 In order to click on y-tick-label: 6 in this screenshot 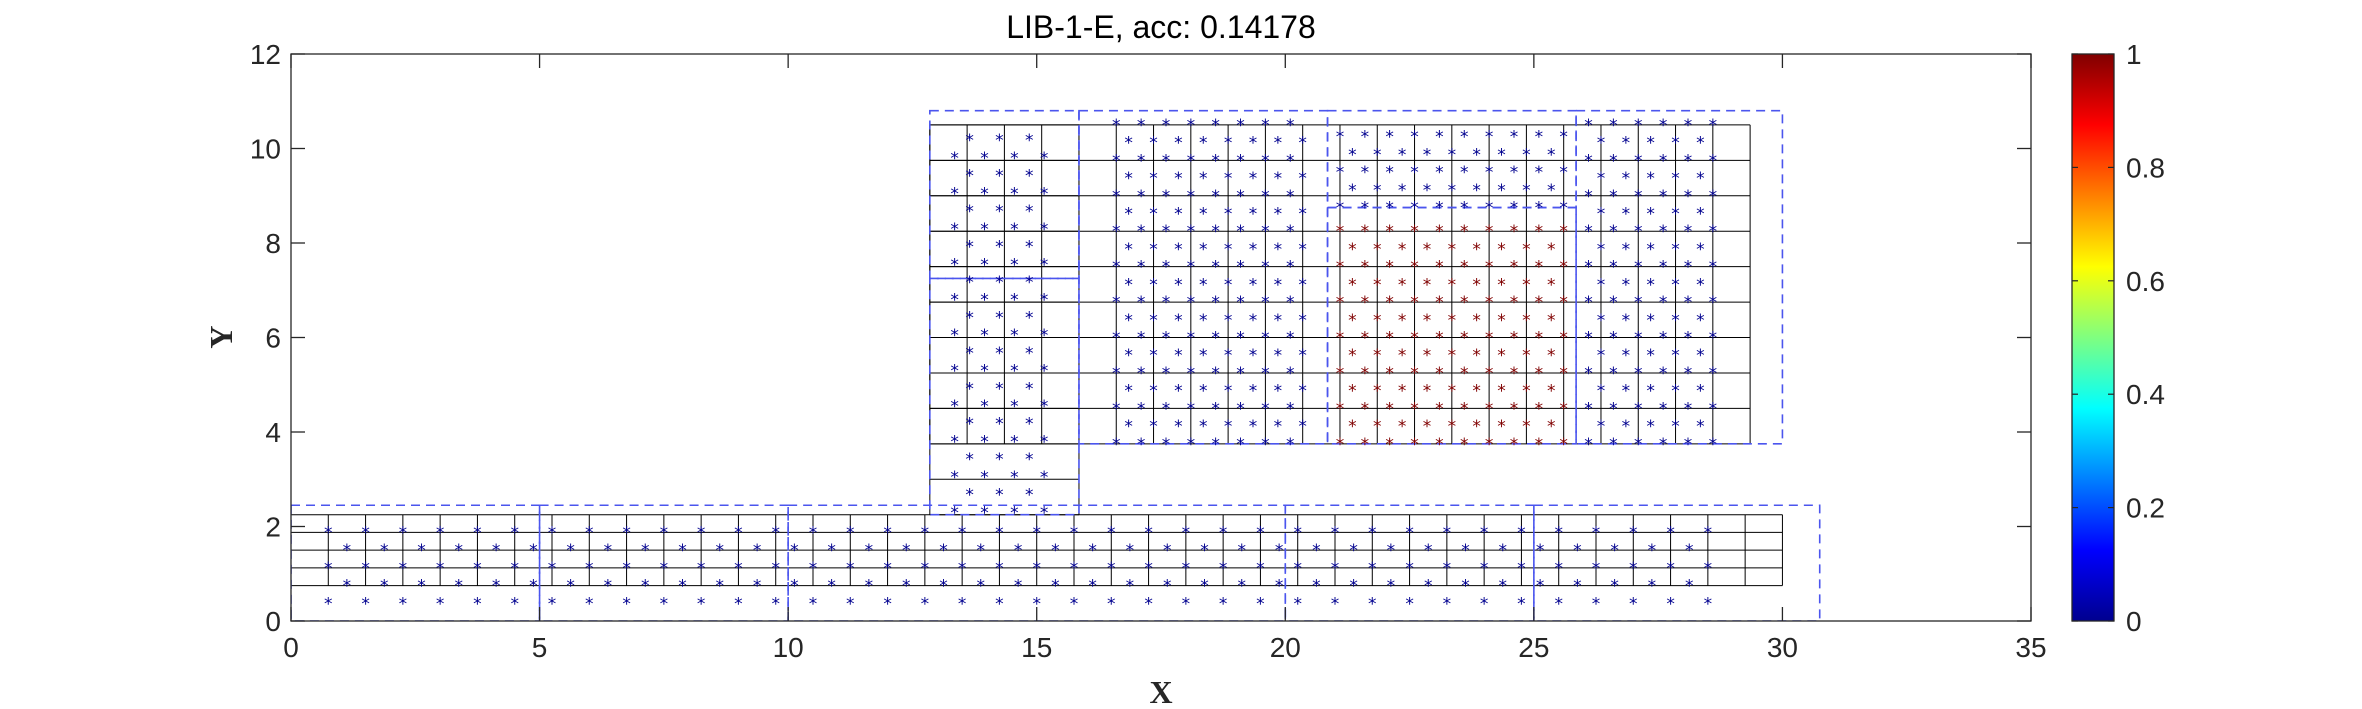, I will do `click(273, 338)`.